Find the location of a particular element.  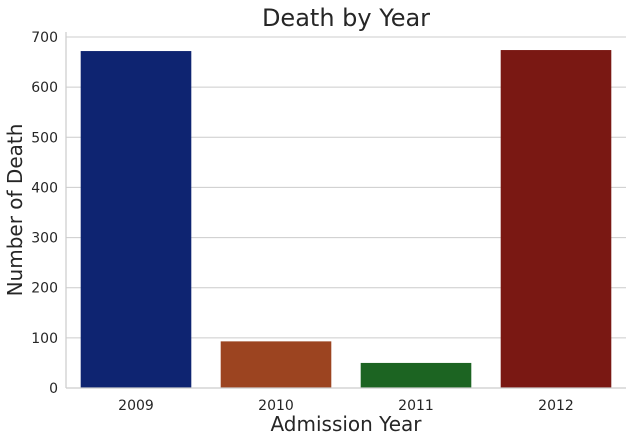

y-tick-labels: 0 100 200 300 400 500 600 700 is located at coordinates (44, 213).